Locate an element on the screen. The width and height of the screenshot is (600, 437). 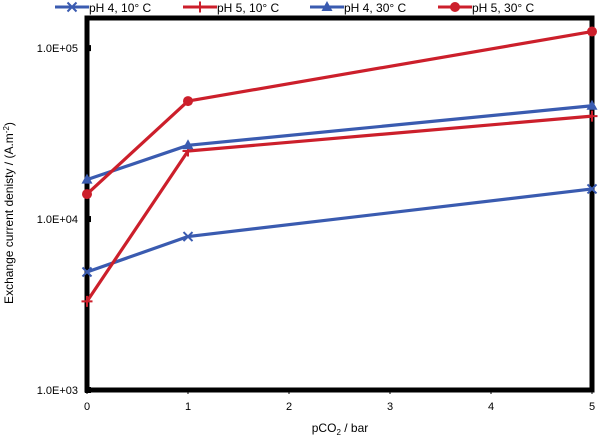
x-tick-label: 0 is located at coordinates (87, 407).